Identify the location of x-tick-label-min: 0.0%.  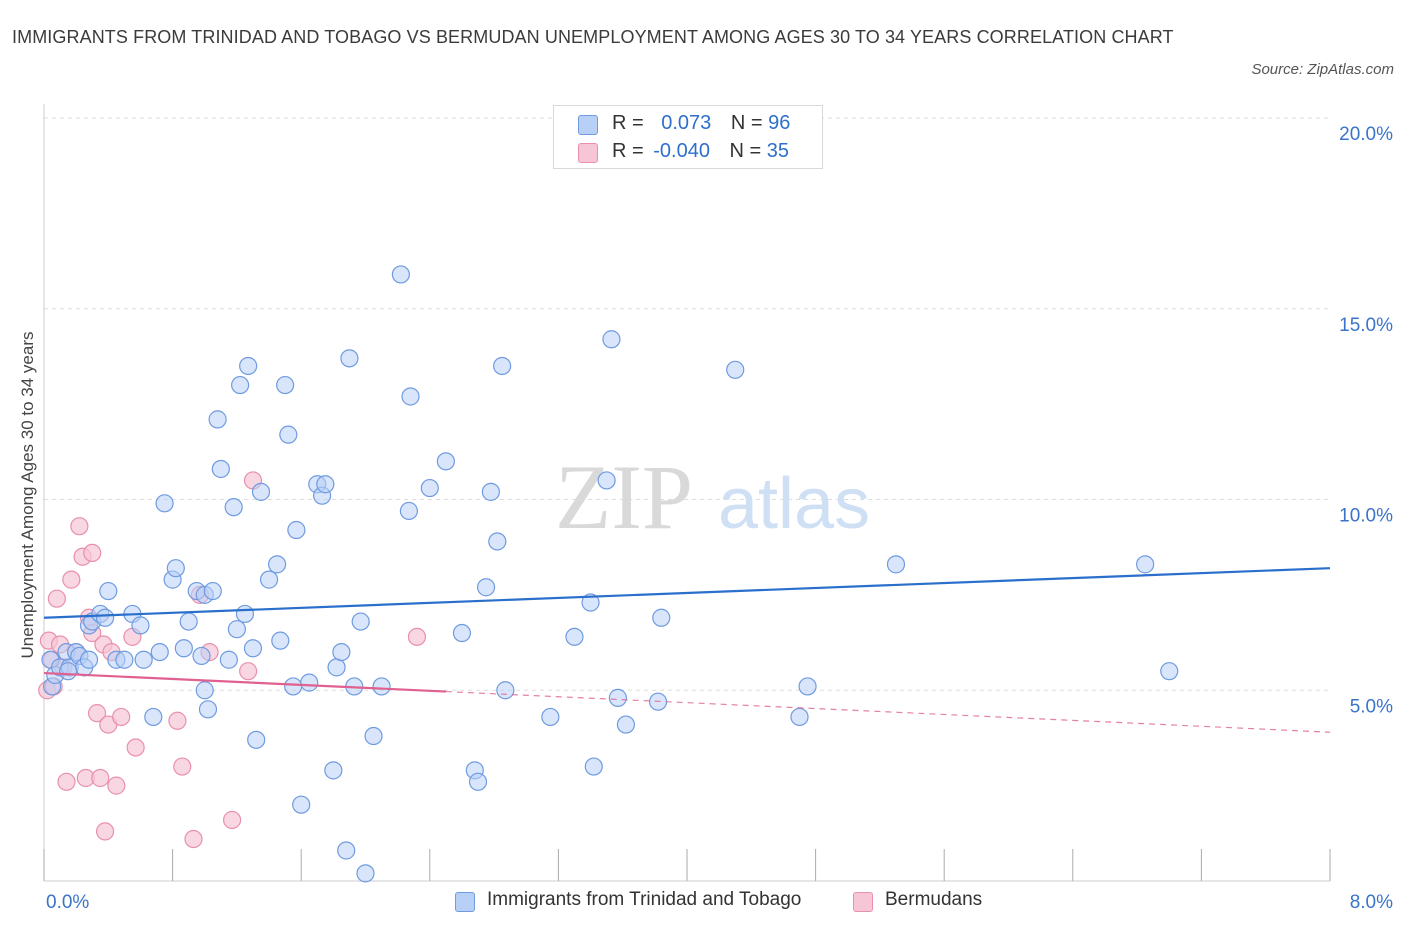
(67, 902).